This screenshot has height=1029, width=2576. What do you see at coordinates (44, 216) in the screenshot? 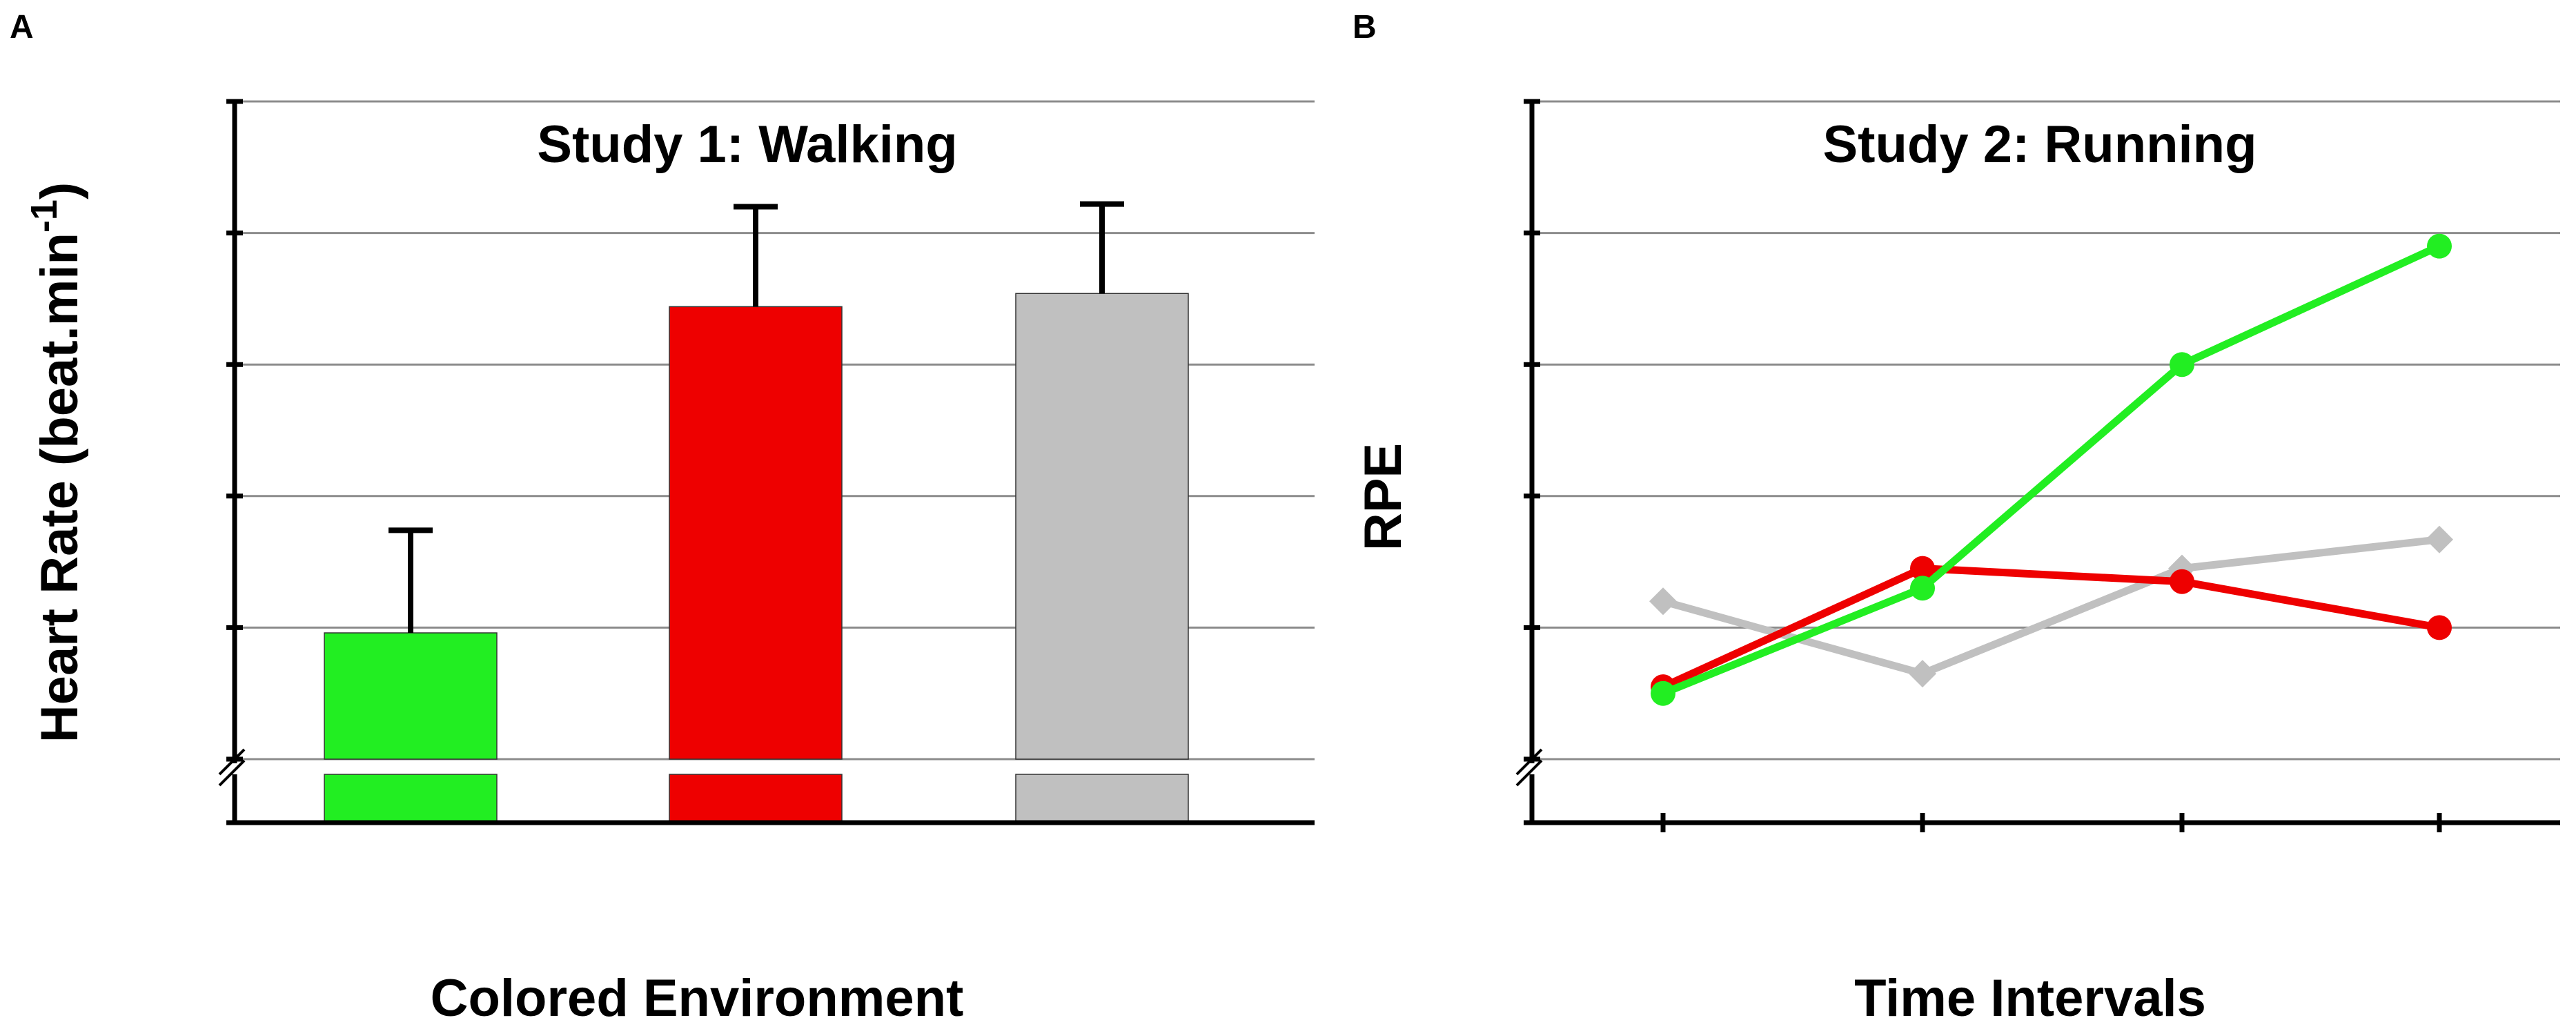
I see `y-axis-title-sup: -1` at bounding box center [44, 216].